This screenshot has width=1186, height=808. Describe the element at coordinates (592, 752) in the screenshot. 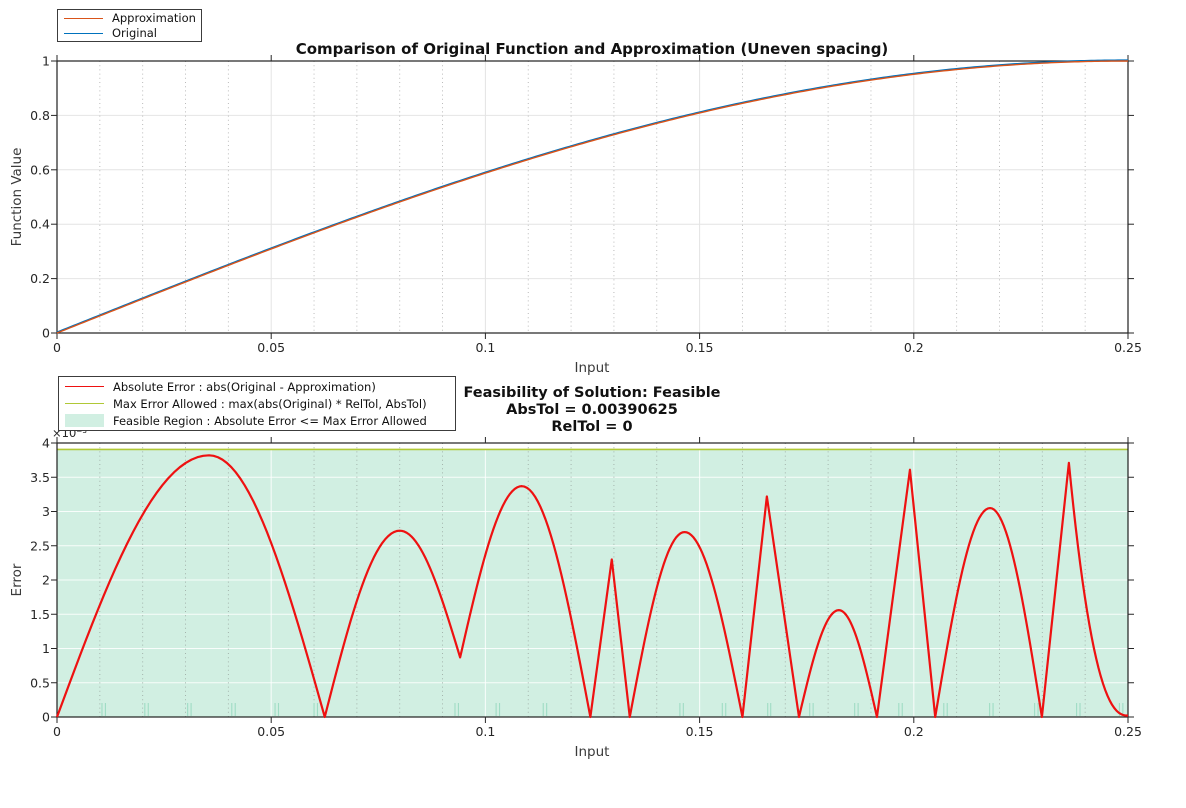

I see `bottom-xaxis-label: Input` at that location.